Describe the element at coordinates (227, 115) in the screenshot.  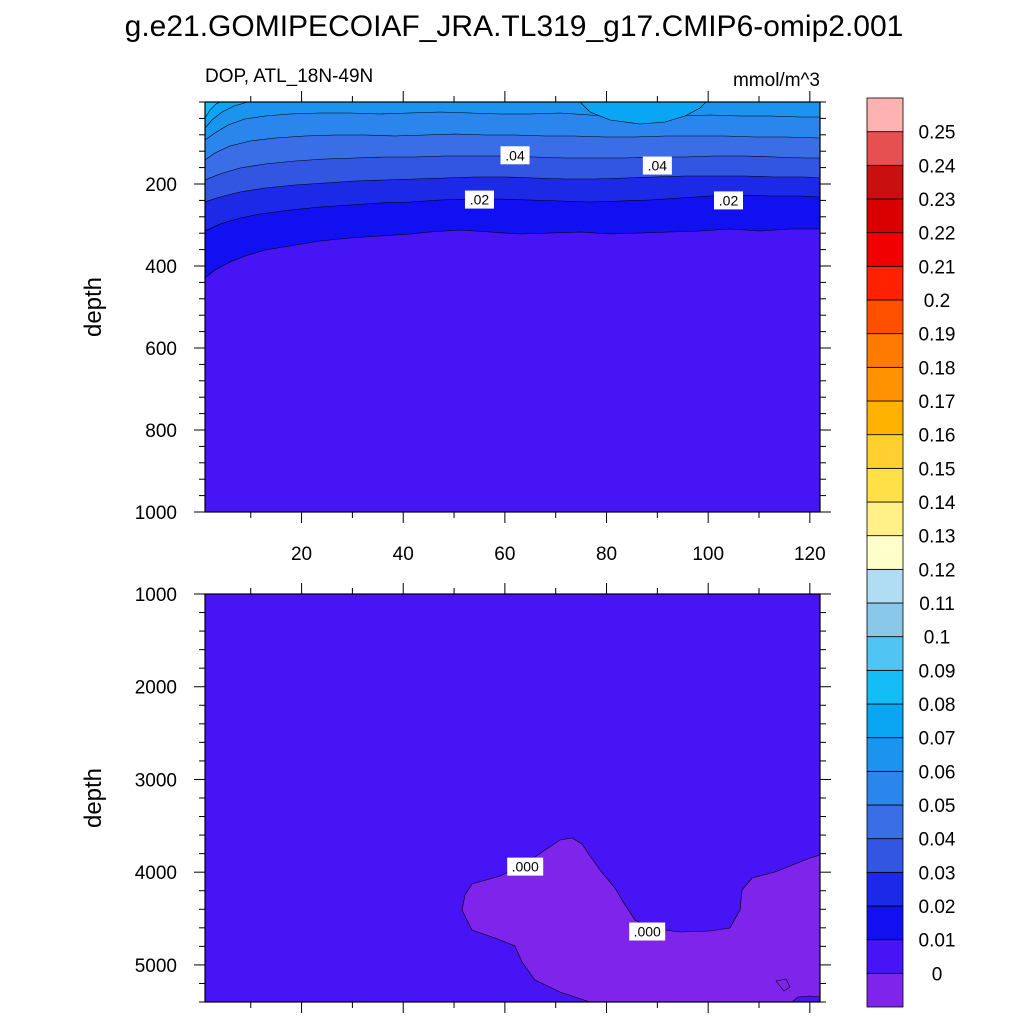
I see `fill-level-0.08` at that location.